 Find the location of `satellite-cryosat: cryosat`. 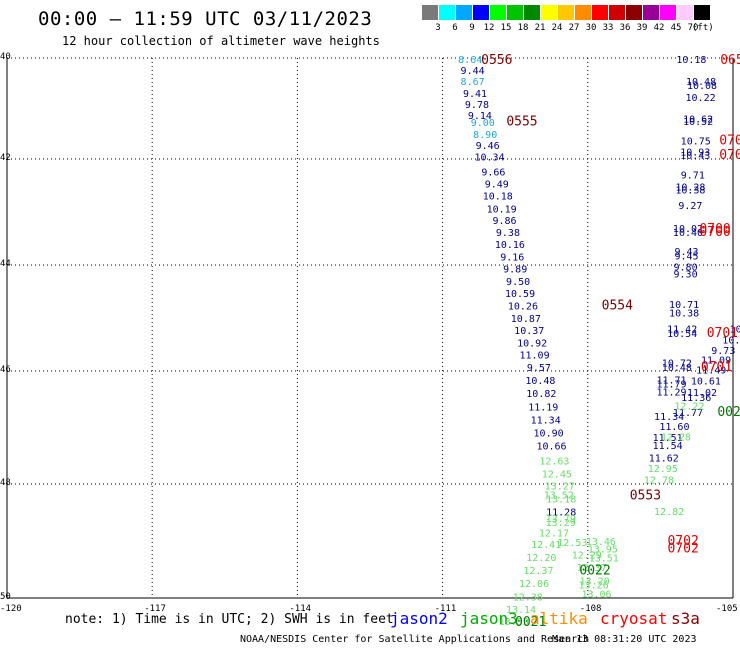

satellite-cryosat: cryosat is located at coordinates (634, 618).